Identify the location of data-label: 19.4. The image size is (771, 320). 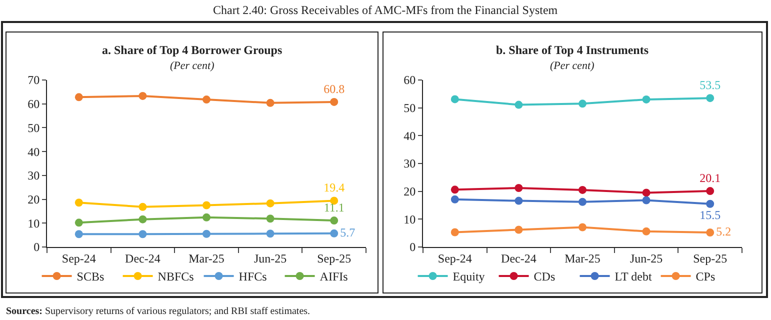
(334, 187).